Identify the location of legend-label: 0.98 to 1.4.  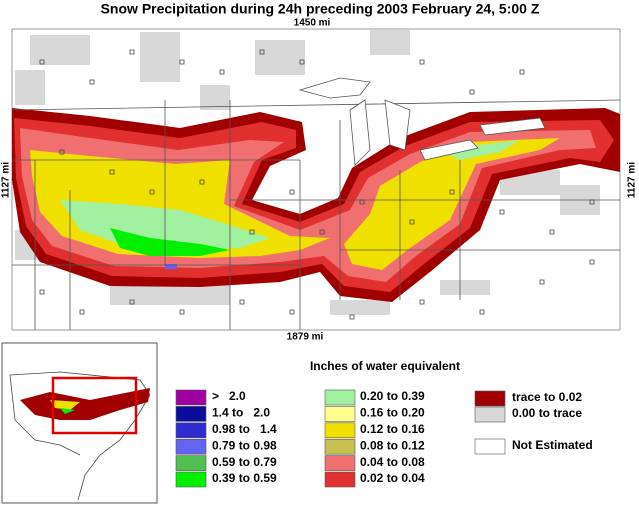
(244, 429).